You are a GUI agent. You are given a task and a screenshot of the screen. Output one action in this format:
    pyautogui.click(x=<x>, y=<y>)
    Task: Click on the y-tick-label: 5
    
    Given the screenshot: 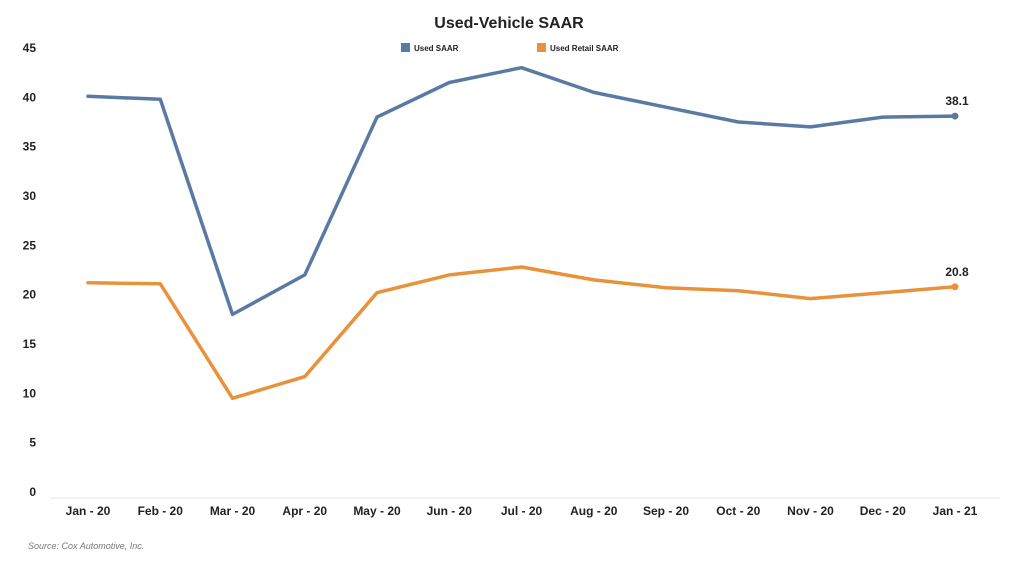 What is the action you would take?
    pyautogui.click(x=32, y=443)
    